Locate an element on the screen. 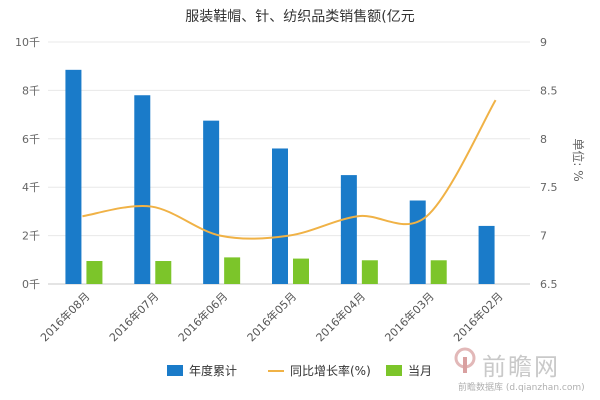 The image size is (600, 400). chart-title: 服装鞋帽、针、纺织品类销售额(亿元 is located at coordinates (300, 17).